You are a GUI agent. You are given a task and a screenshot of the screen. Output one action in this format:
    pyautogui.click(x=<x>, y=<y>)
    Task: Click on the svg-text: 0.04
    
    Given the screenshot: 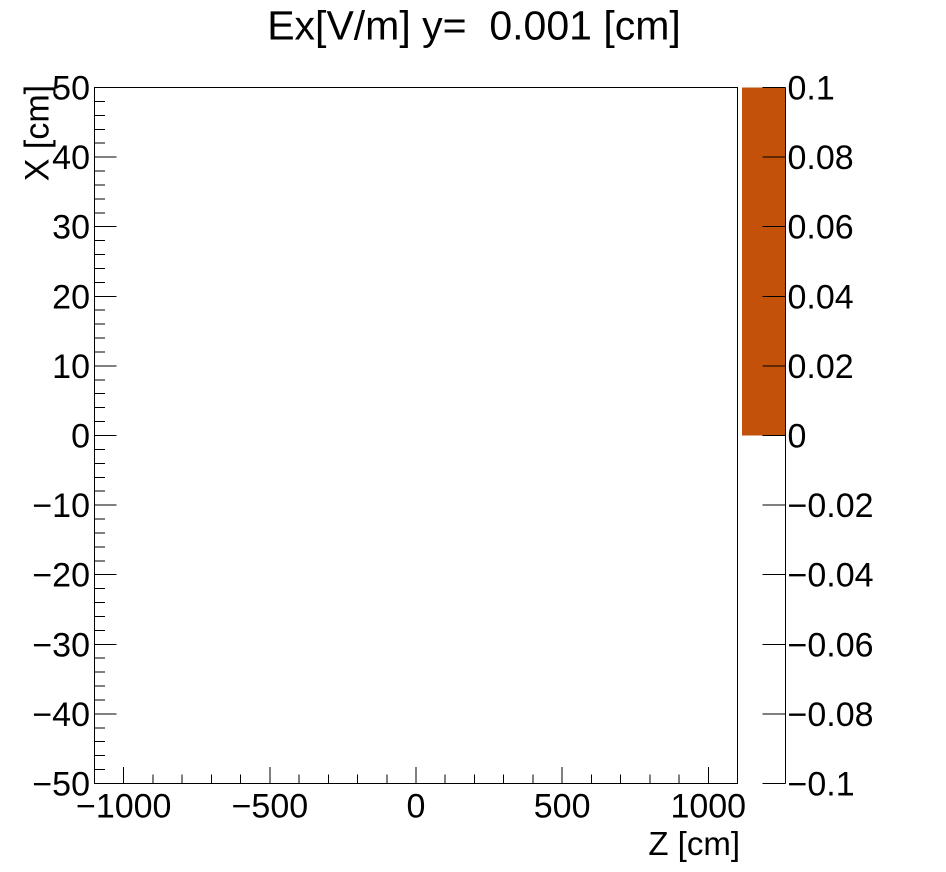 What is the action you would take?
    pyautogui.click(x=821, y=297)
    